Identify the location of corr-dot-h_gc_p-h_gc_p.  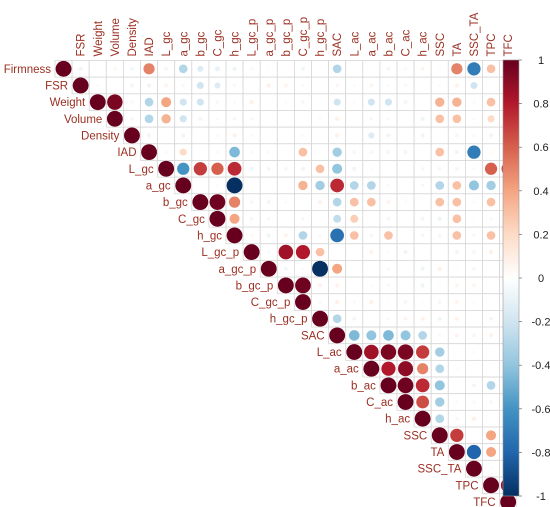
(320, 318).